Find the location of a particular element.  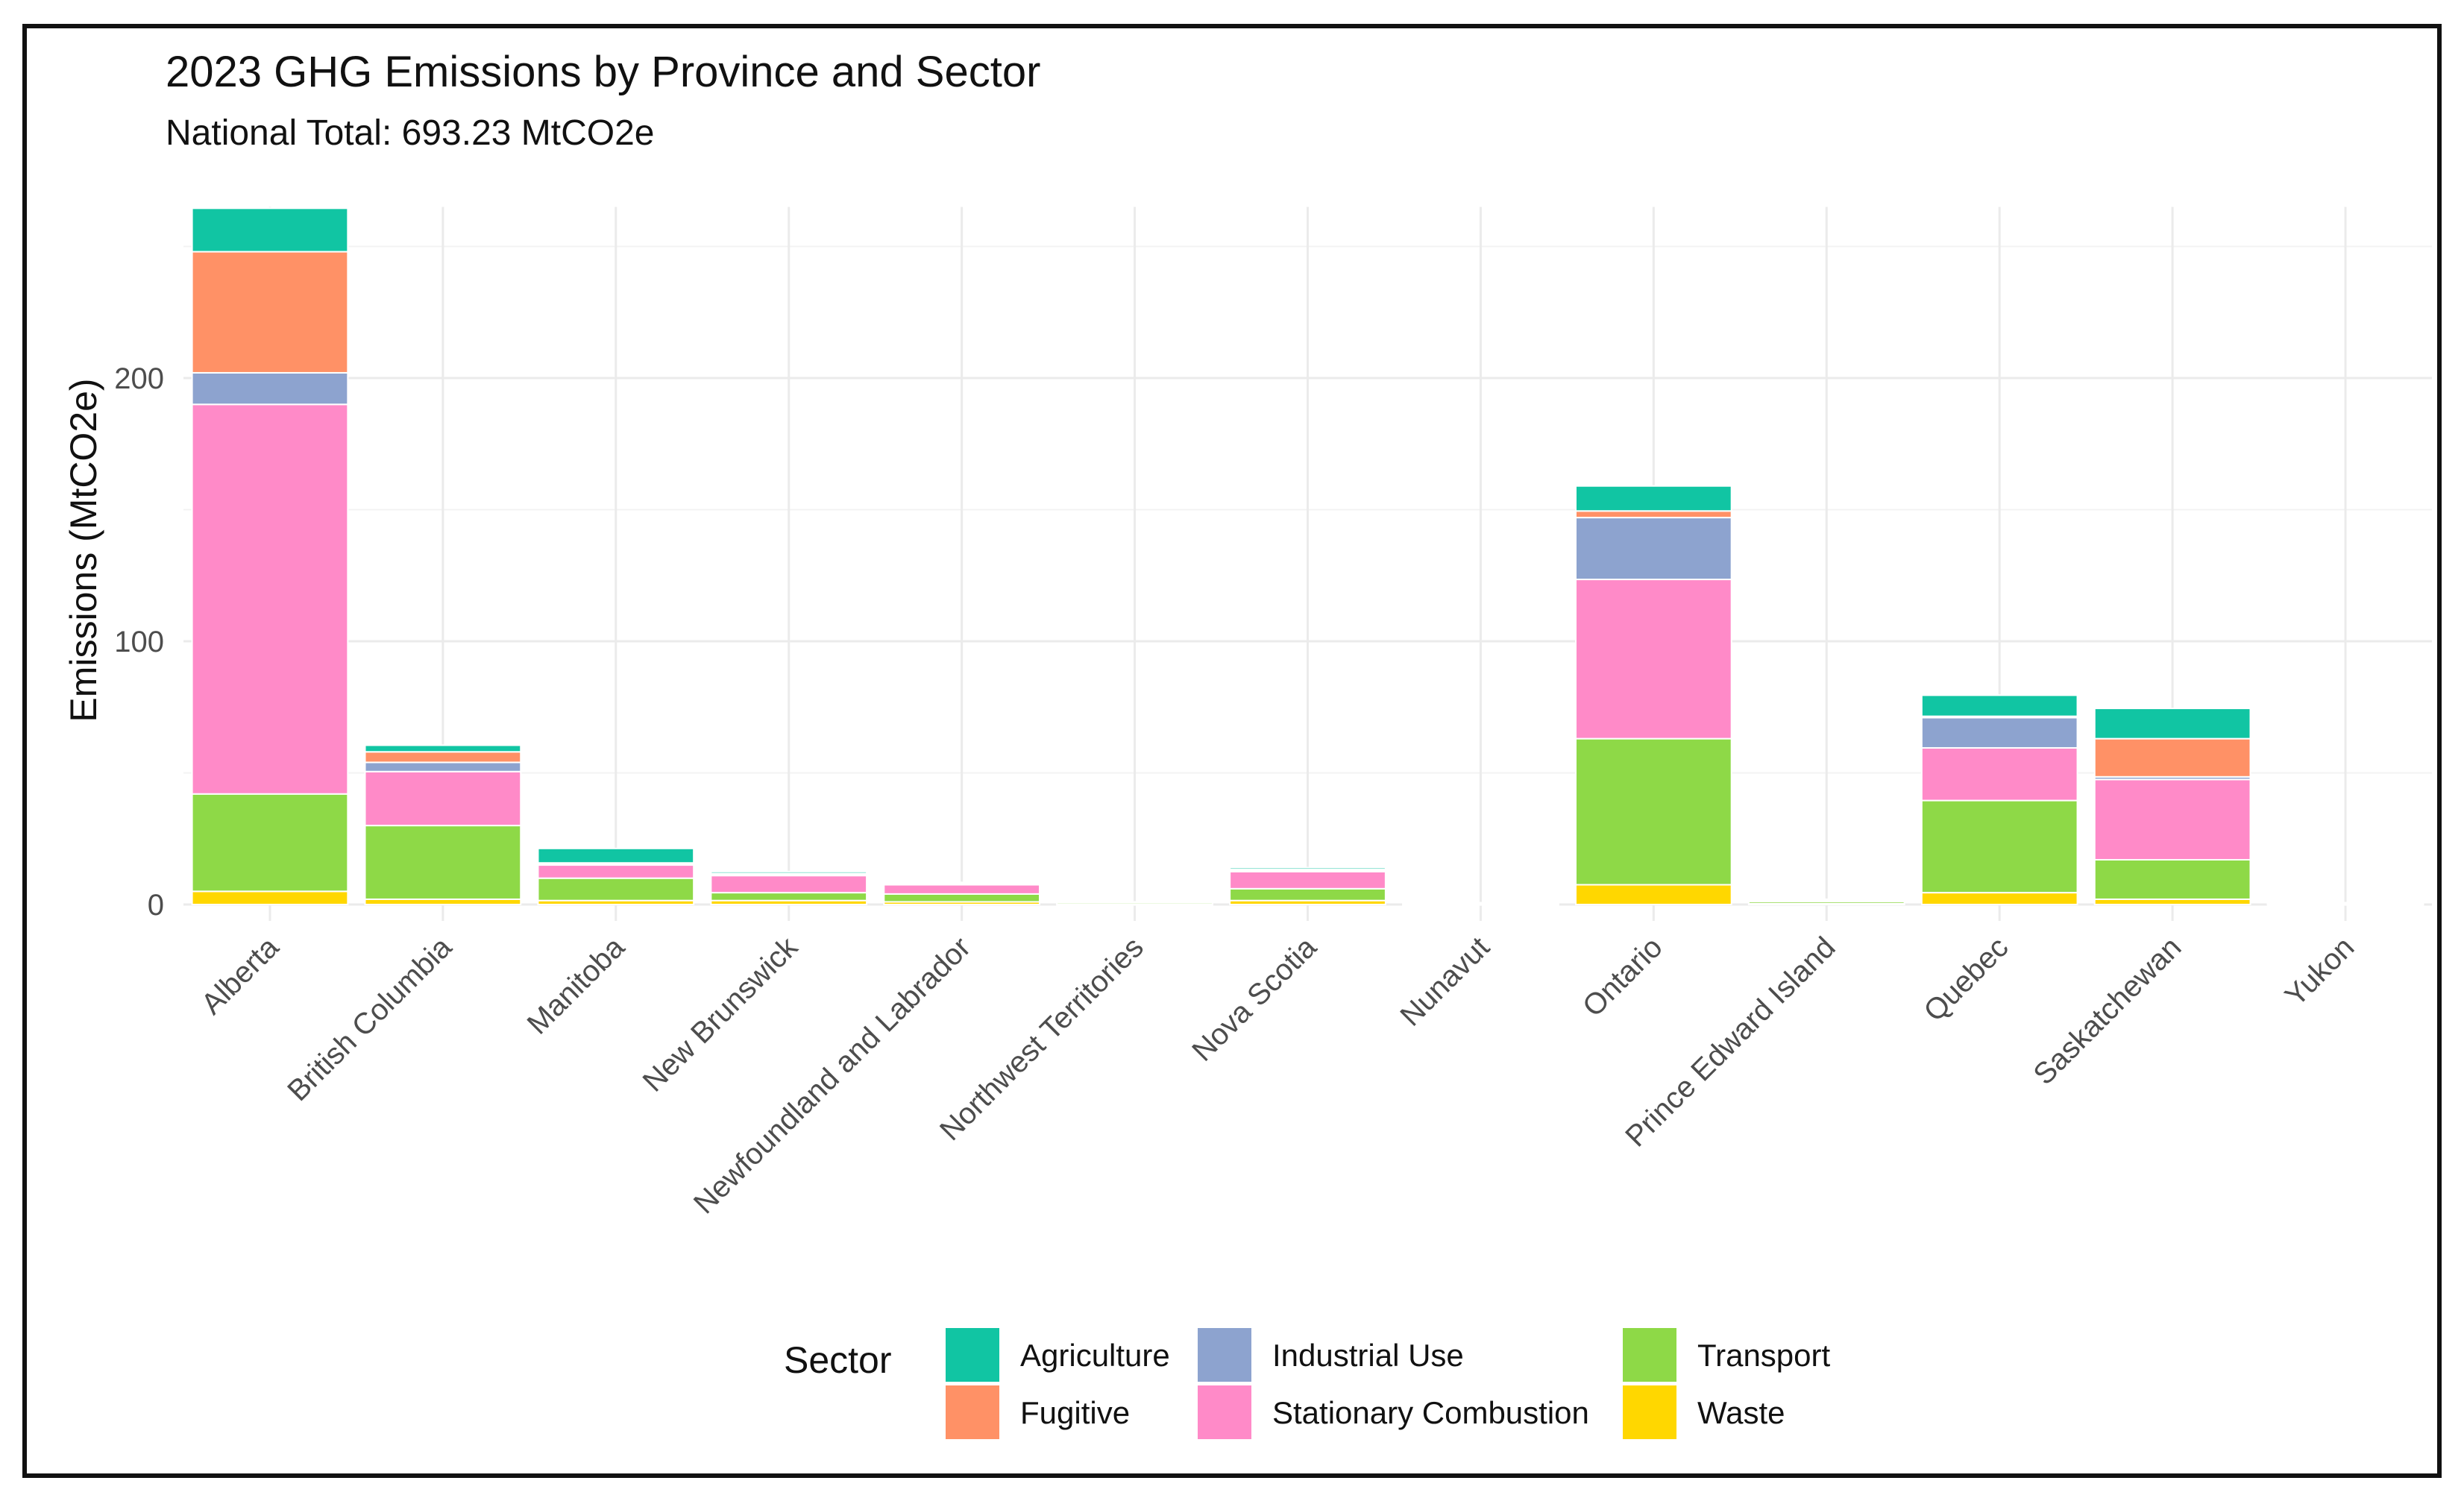

legend-label: Transport is located at coordinates (1764, 1355).